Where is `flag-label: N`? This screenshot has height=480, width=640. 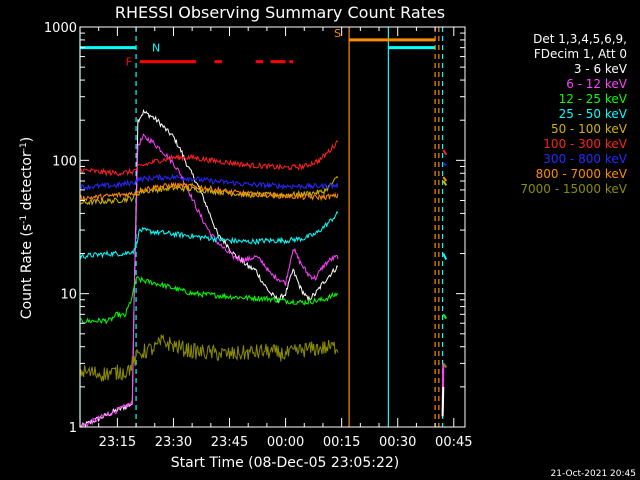
flag-label: N is located at coordinates (156, 48).